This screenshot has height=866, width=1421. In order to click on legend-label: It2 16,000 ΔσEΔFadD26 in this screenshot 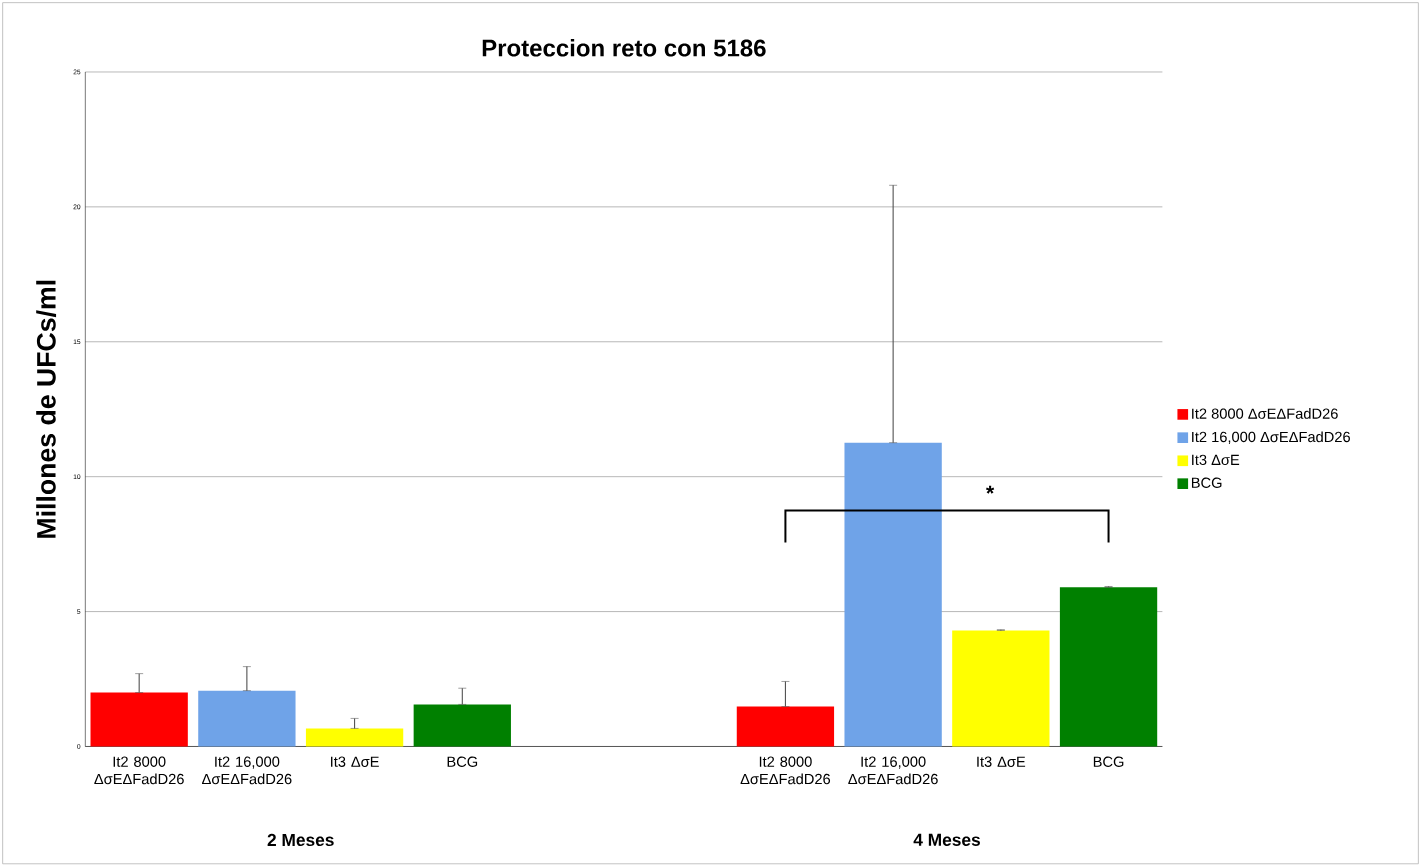, I will do `click(1271, 437)`.